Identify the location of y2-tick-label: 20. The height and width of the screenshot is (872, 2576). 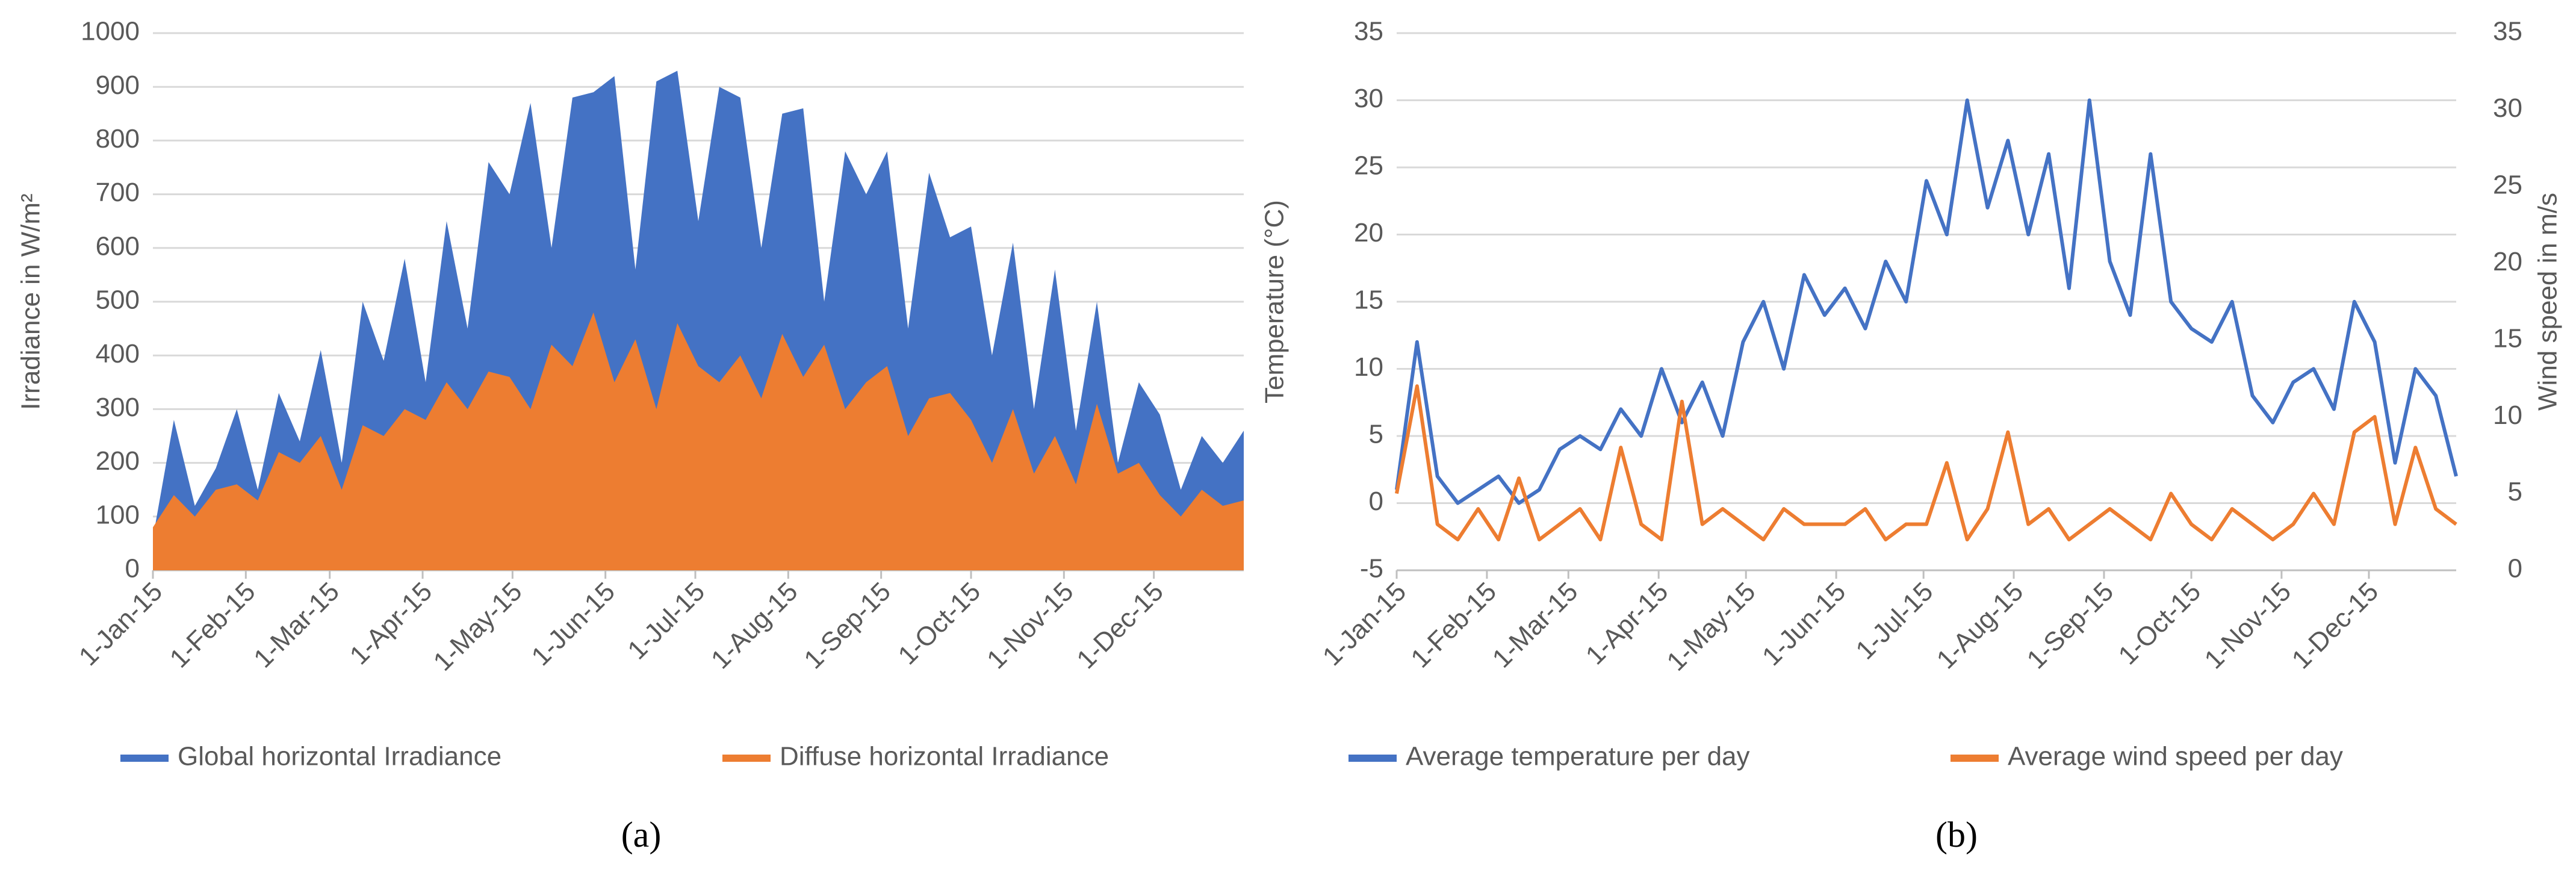
(2507, 261).